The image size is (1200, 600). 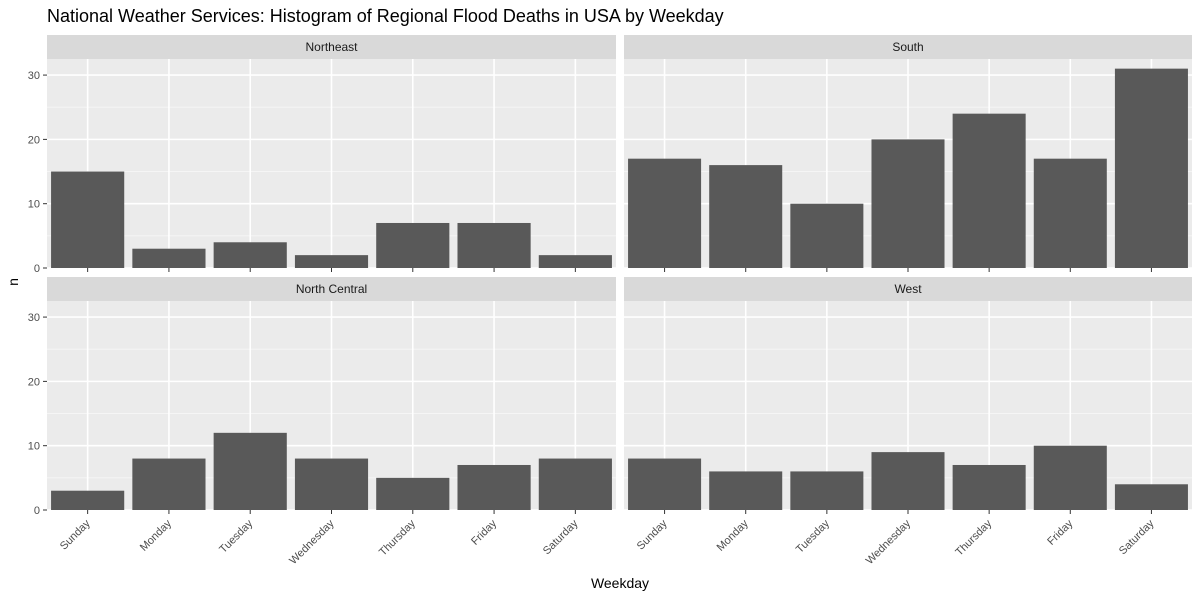 What do you see at coordinates (989, 487) in the screenshot?
I see `bar-west-thursday` at bounding box center [989, 487].